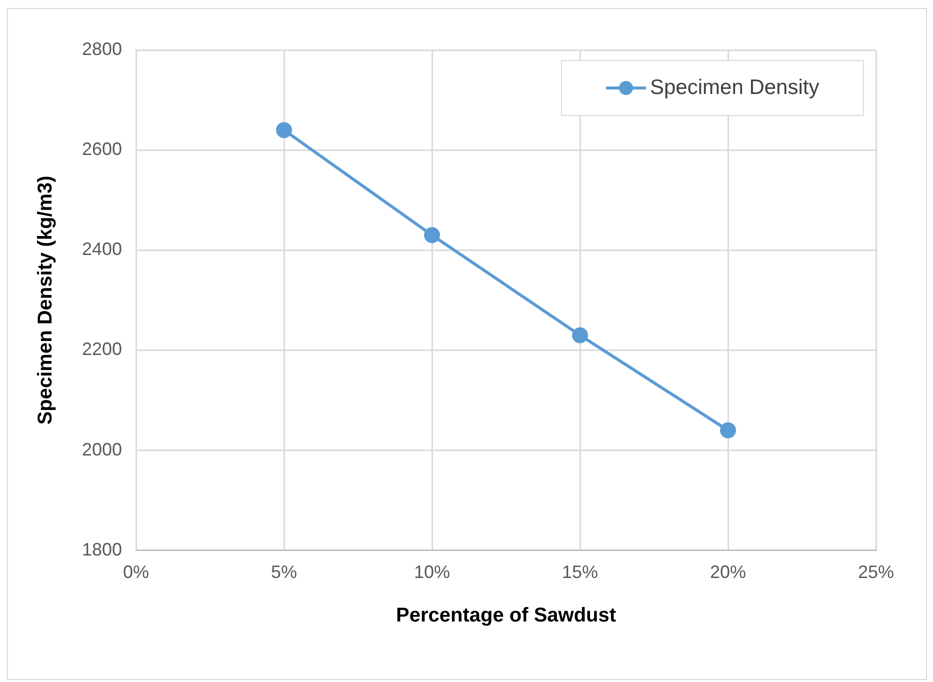 This screenshot has height=682, width=933. What do you see at coordinates (876, 572) in the screenshot?
I see `x-tick-label: 25%` at bounding box center [876, 572].